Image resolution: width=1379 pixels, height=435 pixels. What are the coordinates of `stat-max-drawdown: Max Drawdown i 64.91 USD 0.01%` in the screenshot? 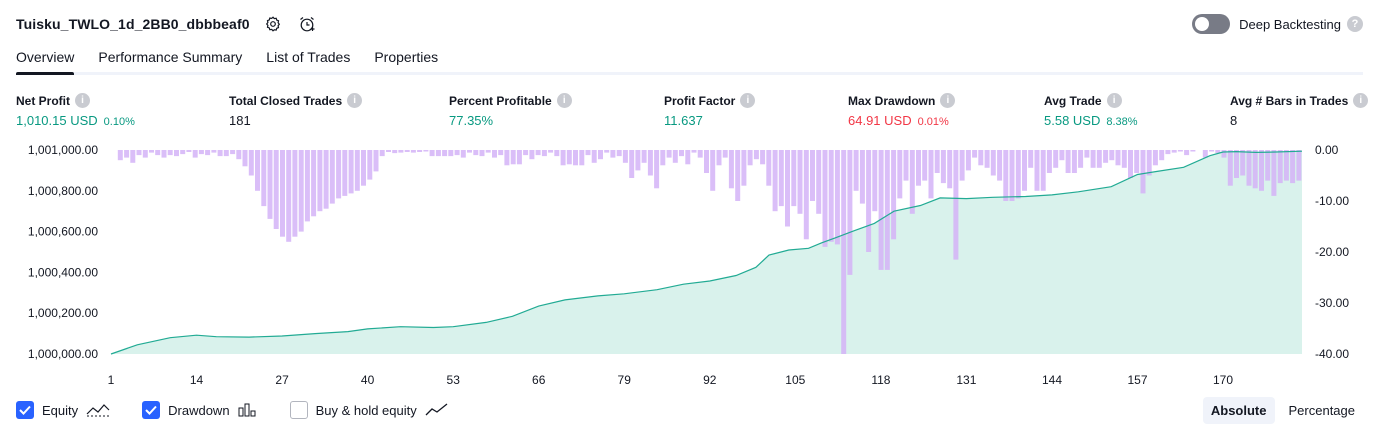 It's located at (902, 110).